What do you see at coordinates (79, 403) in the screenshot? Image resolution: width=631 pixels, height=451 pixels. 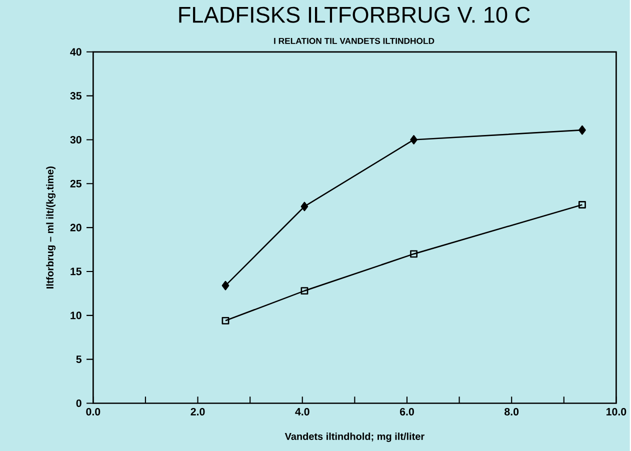 I see `y-tick-label: 0` at bounding box center [79, 403].